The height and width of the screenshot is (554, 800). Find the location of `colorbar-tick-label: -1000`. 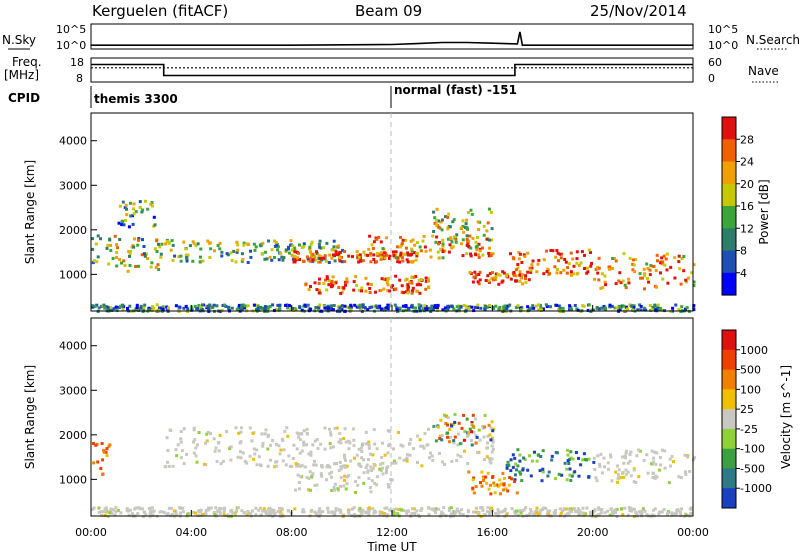

colorbar-tick-label: -1000 is located at coordinates (756, 488).